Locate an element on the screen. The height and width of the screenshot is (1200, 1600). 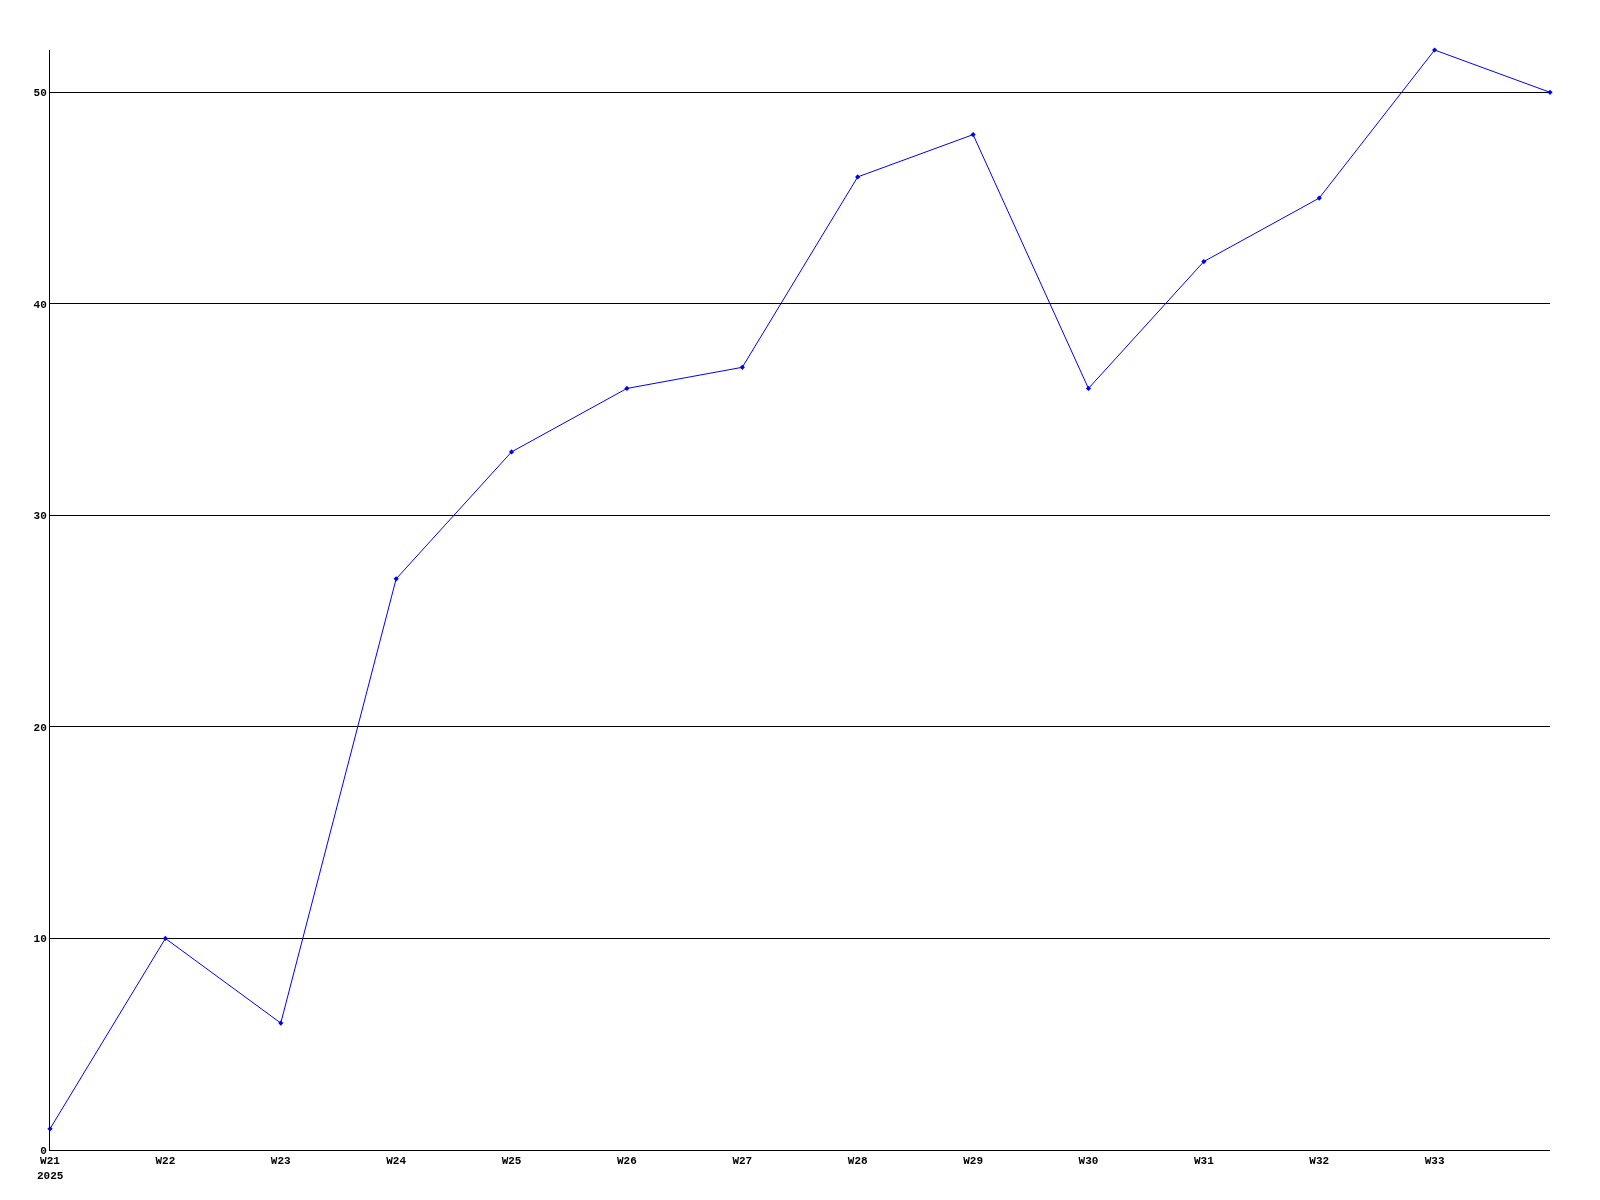
y-tick-label: 50 is located at coordinates (40, 93).